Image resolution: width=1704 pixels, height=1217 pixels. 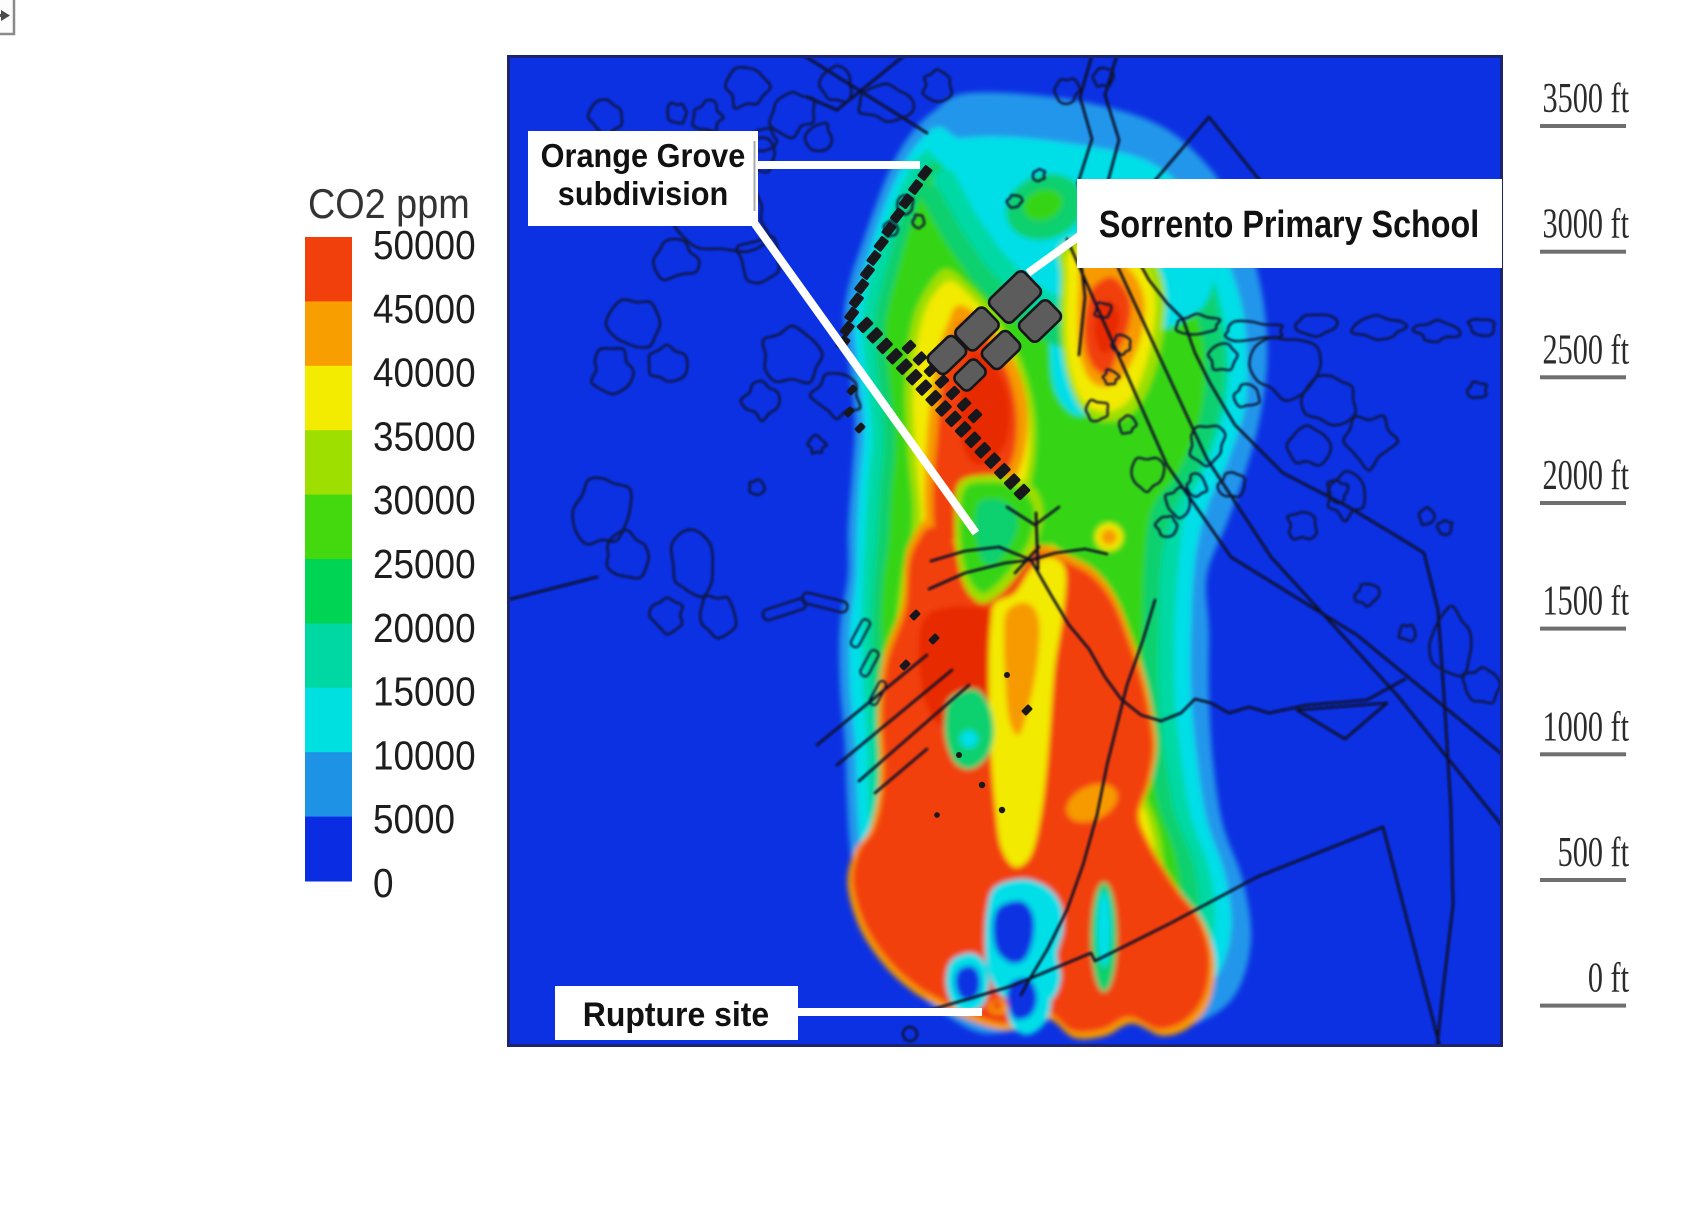 I want to click on svg-text: Orange Grove, so click(x=643, y=155).